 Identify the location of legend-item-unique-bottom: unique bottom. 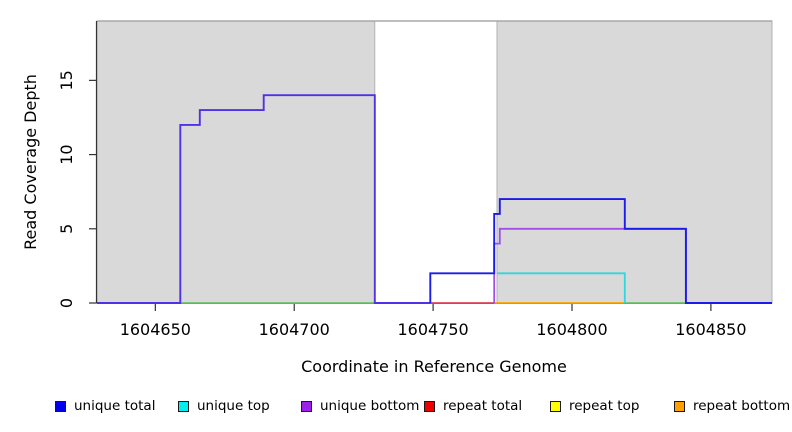
(360, 406).